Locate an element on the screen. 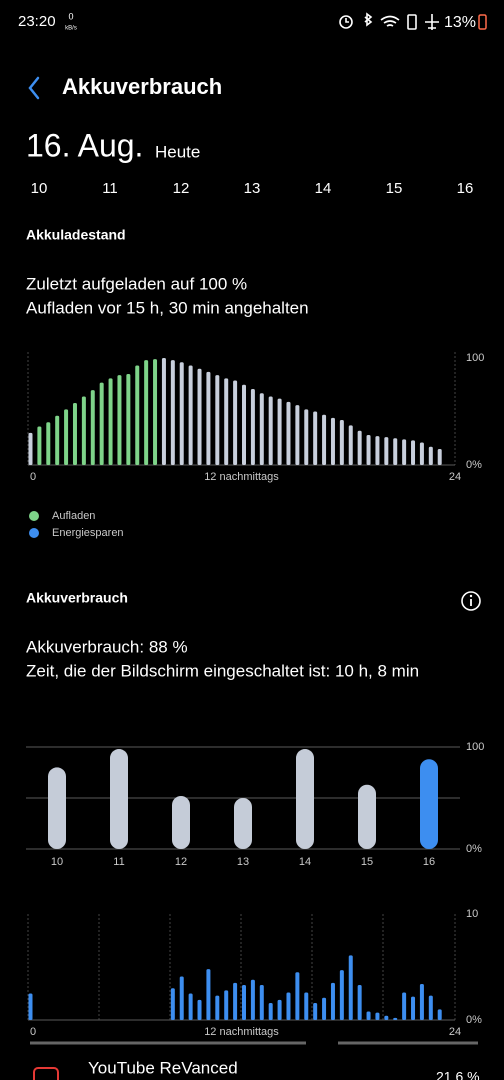  y-tick-label: 100 is located at coordinates (475, 747).